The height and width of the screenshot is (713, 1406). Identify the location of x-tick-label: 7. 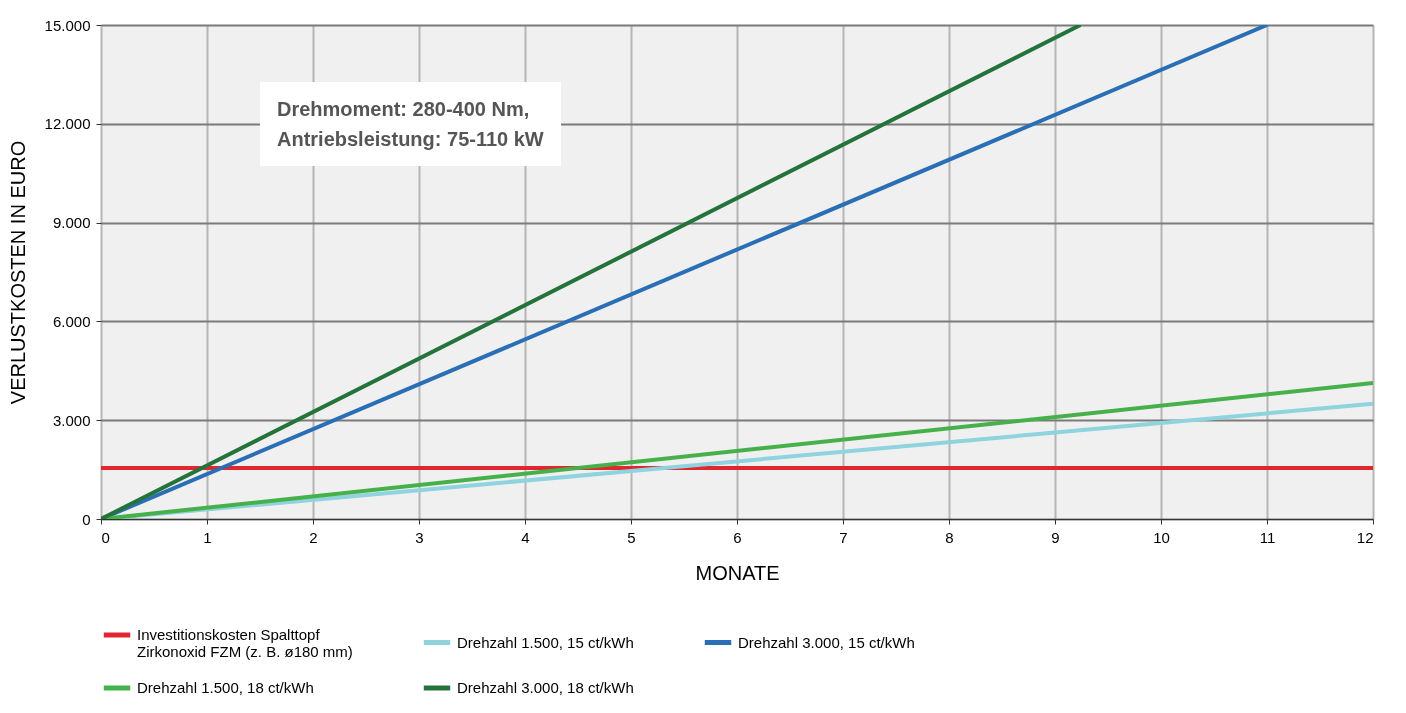
(843, 537).